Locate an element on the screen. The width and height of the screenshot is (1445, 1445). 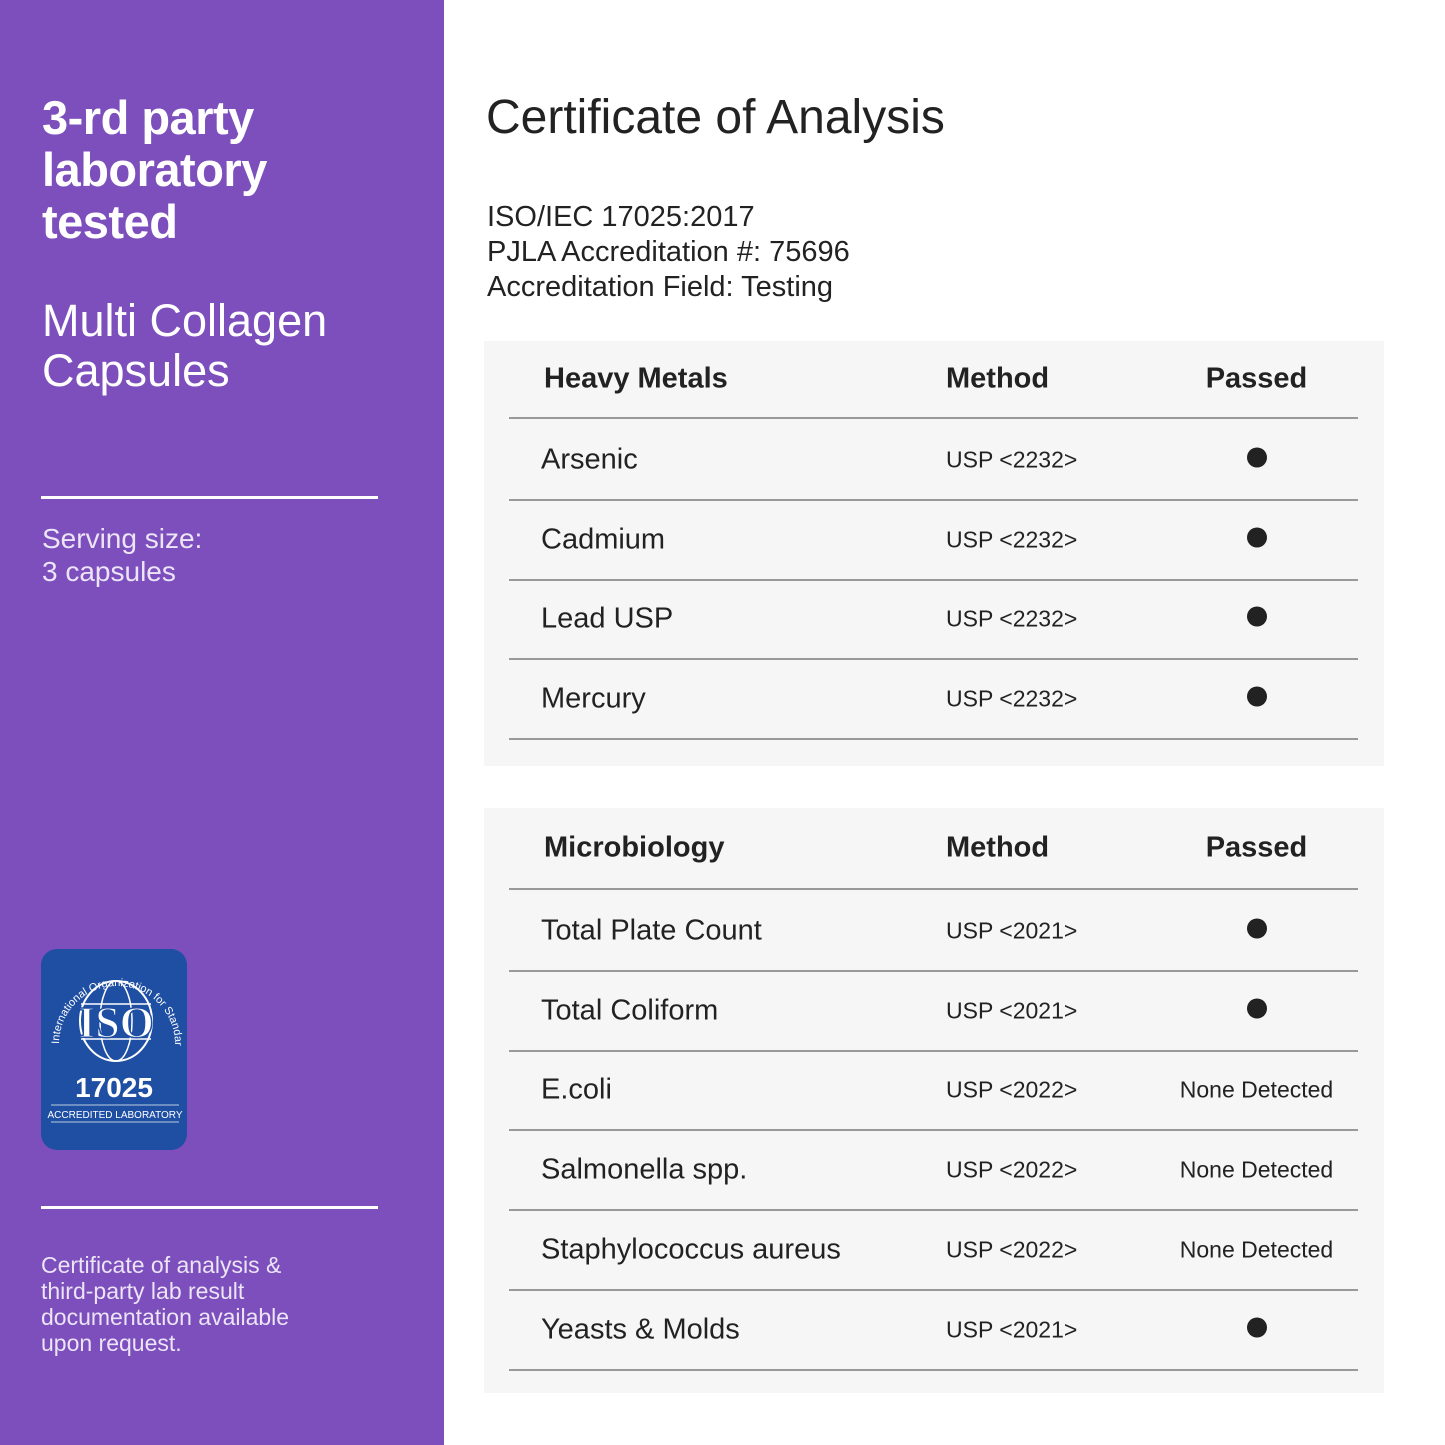
badge-caption: ACCREDITED LABORATORY is located at coordinates (114, 1115).